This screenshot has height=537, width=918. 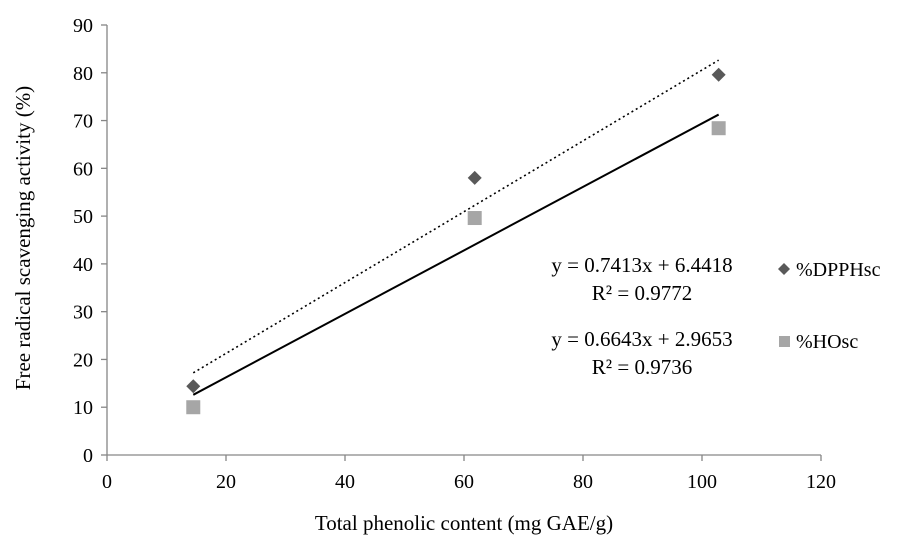 What do you see at coordinates (83, 265) in the screenshot?
I see `y-tick-label: 40` at bounding box center [83, 265].